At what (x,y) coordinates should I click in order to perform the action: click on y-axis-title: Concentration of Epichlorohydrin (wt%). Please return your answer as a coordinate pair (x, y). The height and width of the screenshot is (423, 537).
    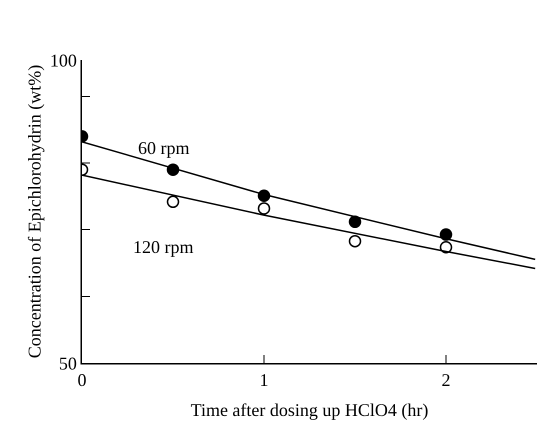
    Looking at the image, I should click on (34, 211).